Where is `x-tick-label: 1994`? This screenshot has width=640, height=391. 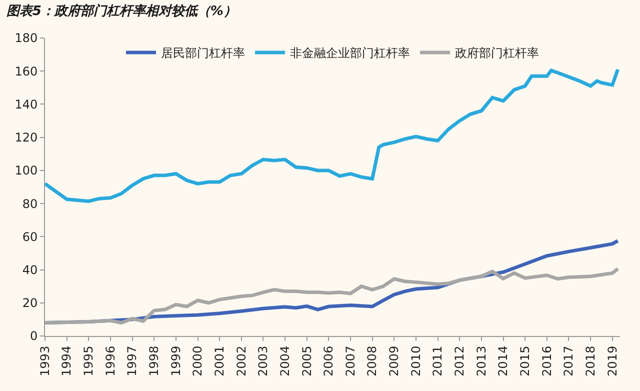
x-tick-label: 1994 is located at coordinates (67, 361).